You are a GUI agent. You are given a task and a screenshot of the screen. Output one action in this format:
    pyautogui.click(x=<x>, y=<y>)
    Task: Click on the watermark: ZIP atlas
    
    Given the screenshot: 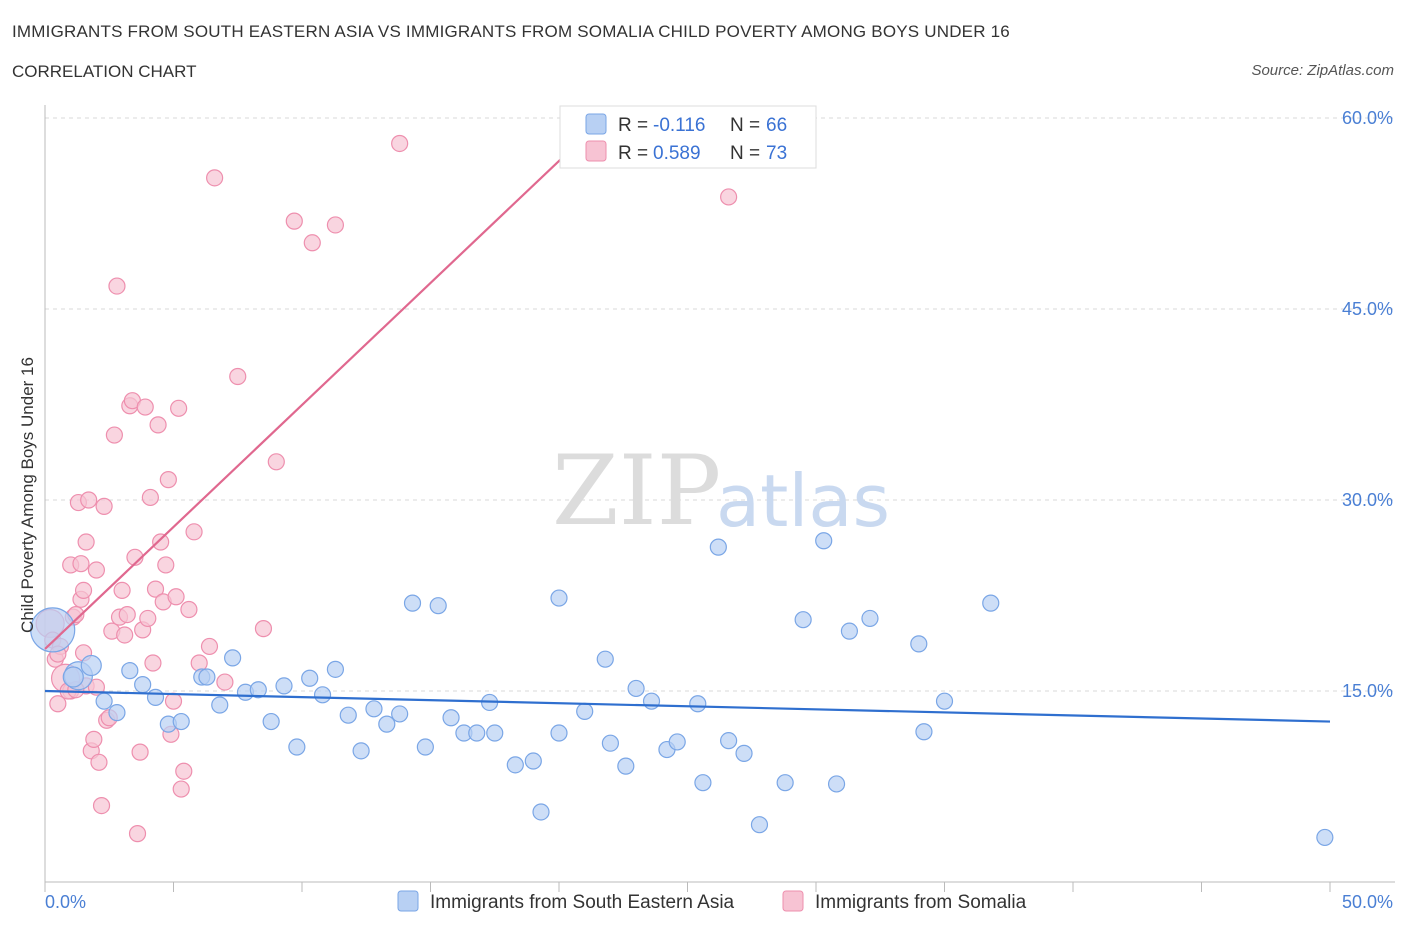 What is the action you would take?
    pyautogui.click(x=721, y=491)
    